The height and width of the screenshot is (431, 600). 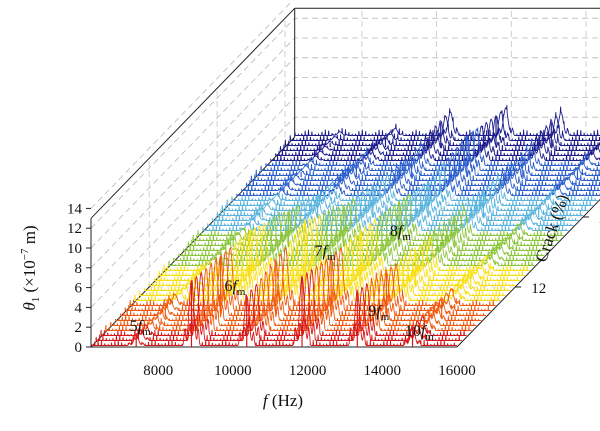 What do you see at coordinates (400, 233) in the screenshot?
I see `harmonic-label: 8fm` at bounding box center [400, 233].